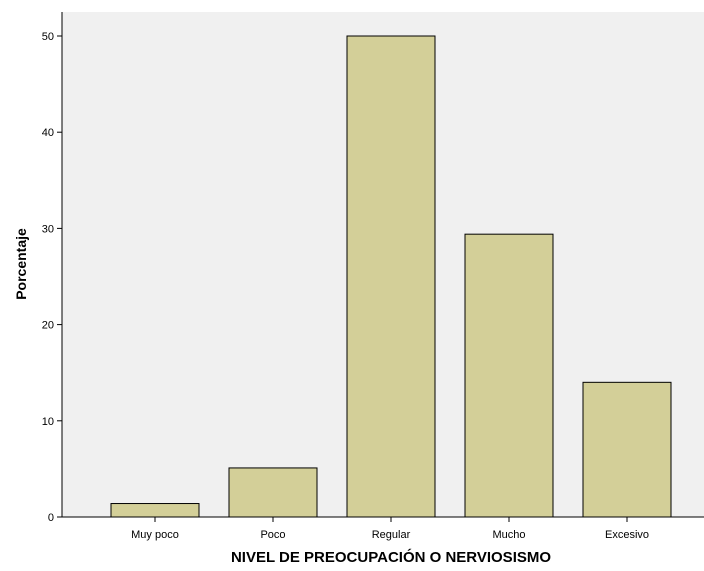 Image resolution: width=704 pixels, height=571 pixels. I want to click on x-tick-label: Excesivo, so click(627, 535).